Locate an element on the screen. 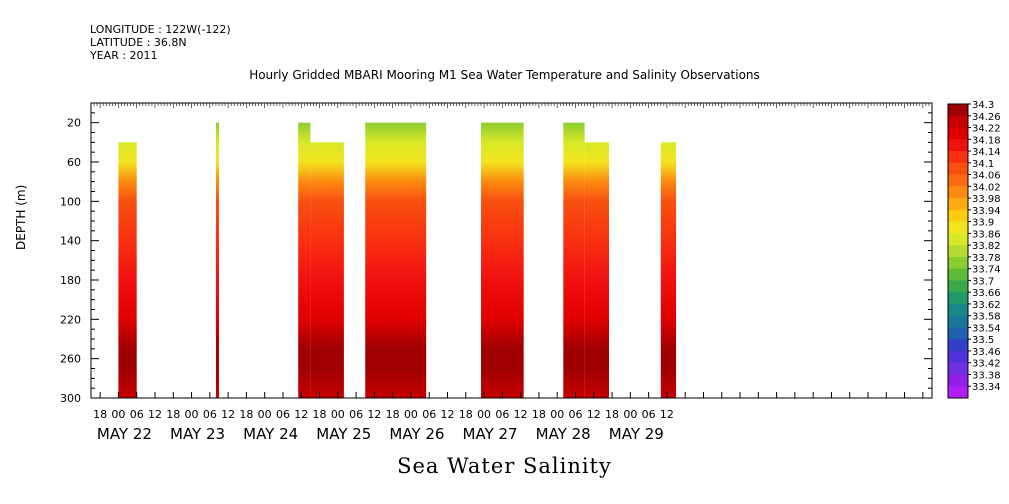  y-tick-label: 300 is located at coordinates (70, 398).